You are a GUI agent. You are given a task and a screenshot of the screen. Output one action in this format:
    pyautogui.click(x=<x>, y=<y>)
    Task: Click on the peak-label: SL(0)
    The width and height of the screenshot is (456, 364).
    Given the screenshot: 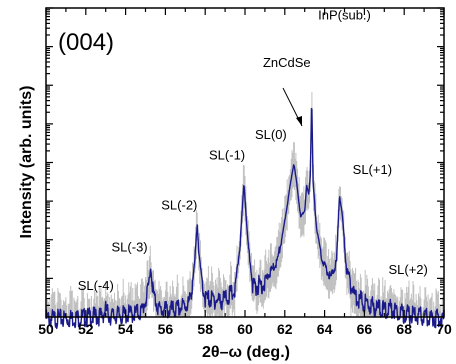 What is the action you would take?
    pyautogui.click(x=271, y=134)
    